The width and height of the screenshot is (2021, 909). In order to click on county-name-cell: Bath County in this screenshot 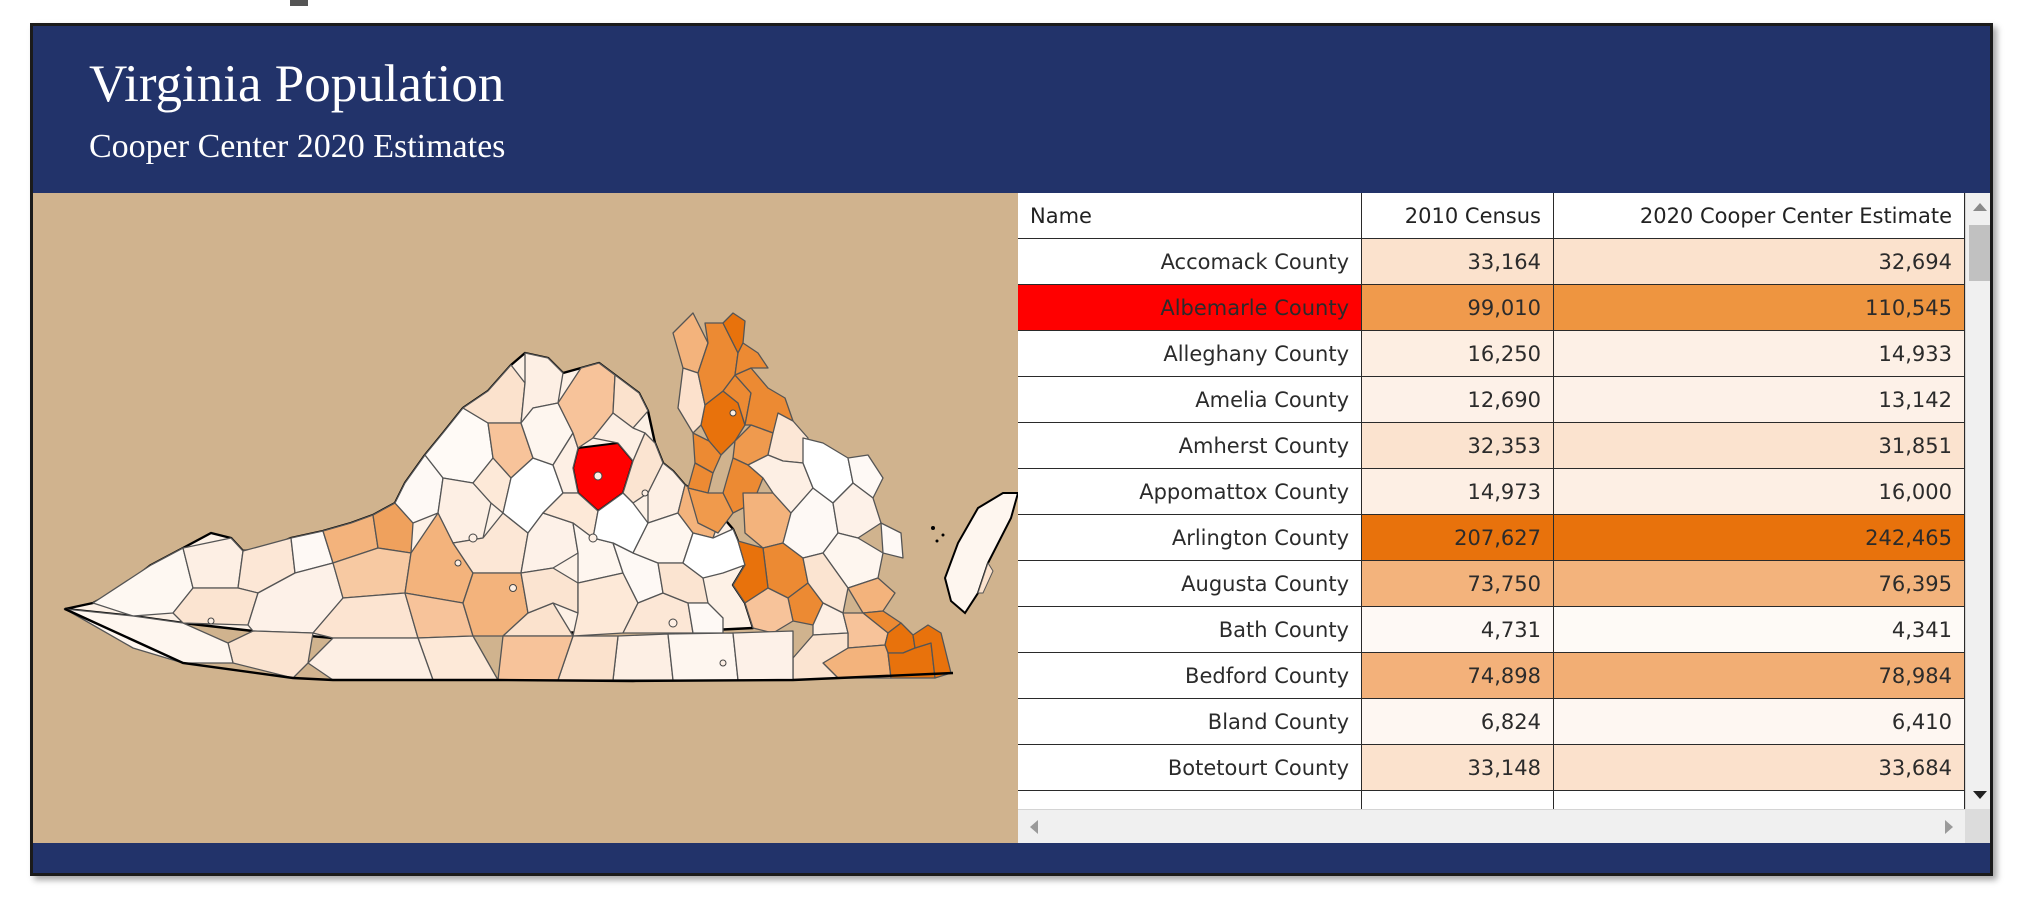, I will do `click(1190, 630)`.